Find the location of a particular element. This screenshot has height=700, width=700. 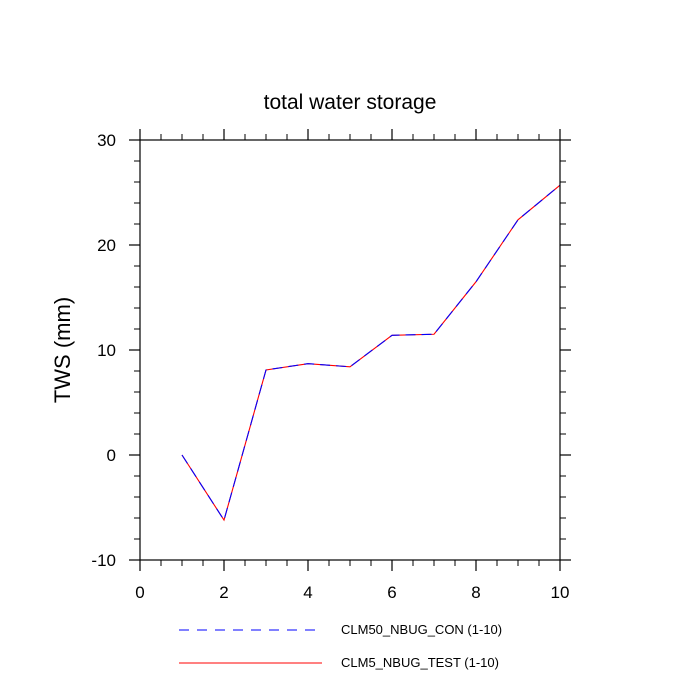

x-tick-label: 2 is located at coordinates (223, 592).